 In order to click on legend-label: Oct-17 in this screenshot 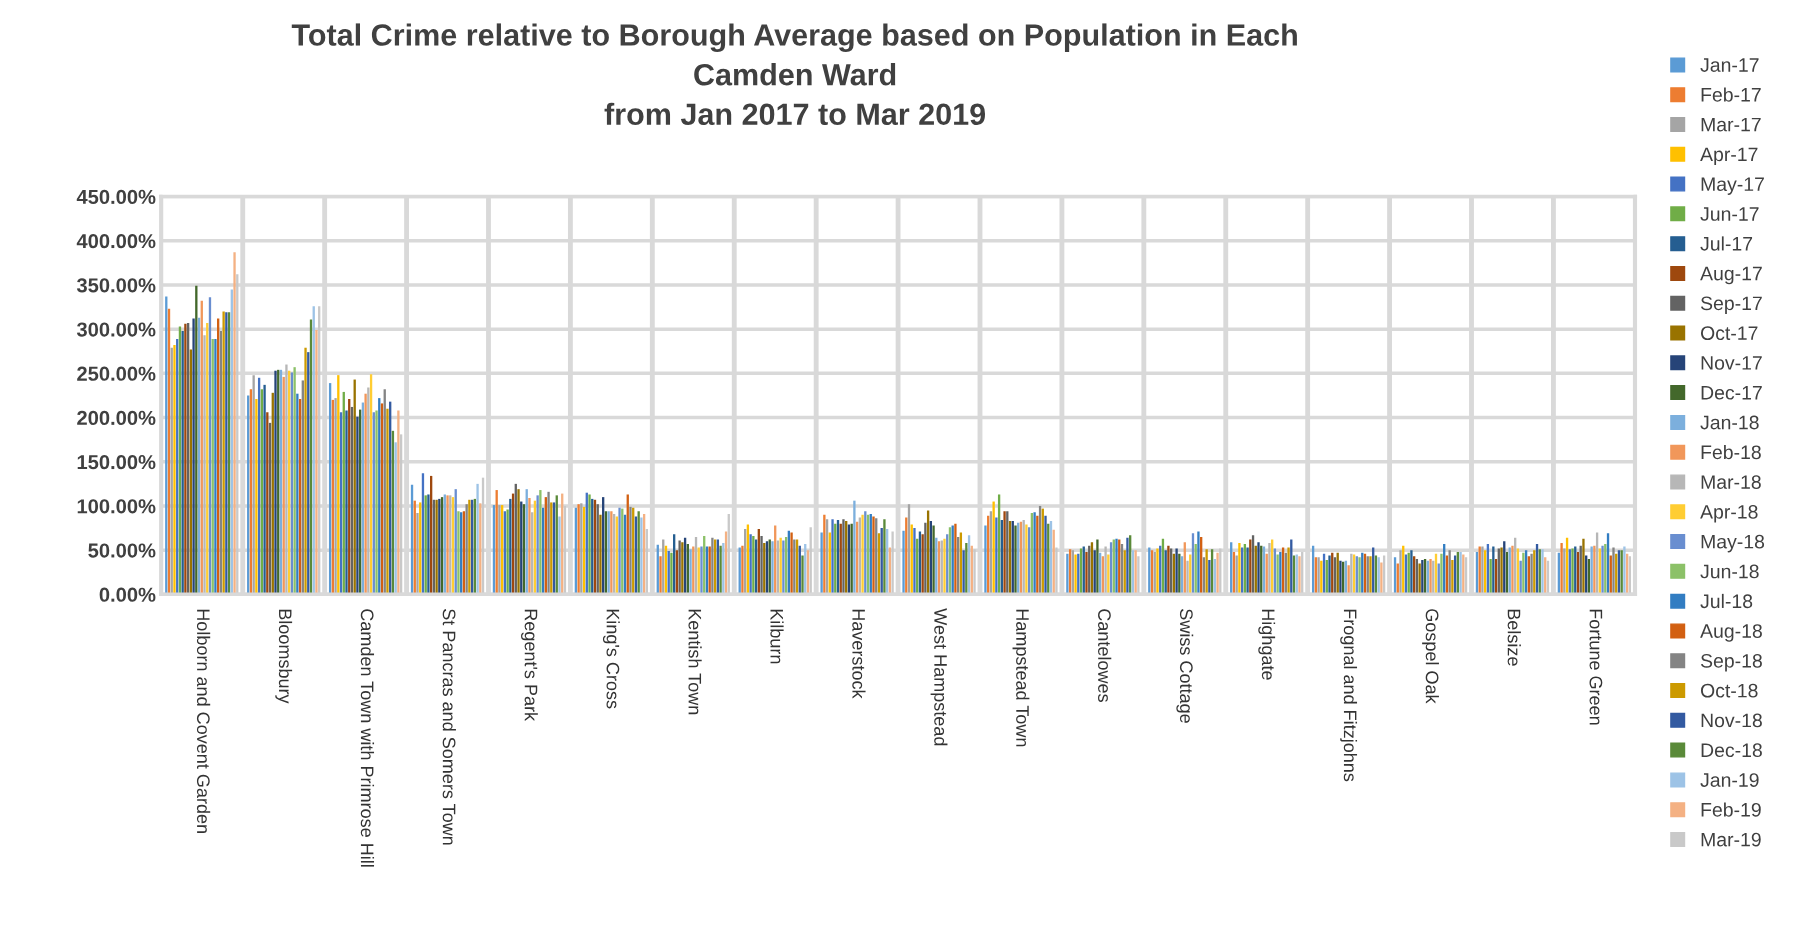, I will do `click(1729, 333)`.